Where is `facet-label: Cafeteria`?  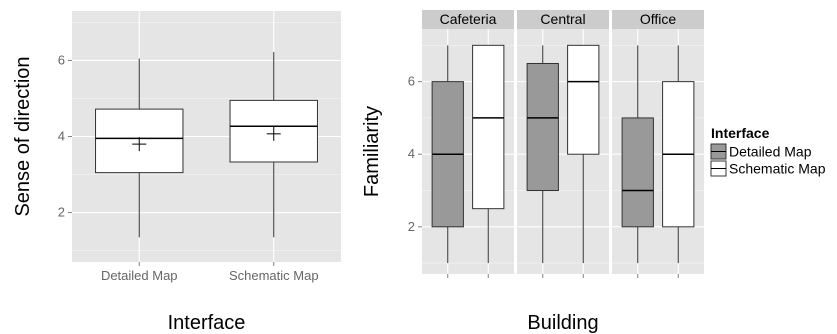 facet-label: Cafeteria is located at coordinates (468, 19).